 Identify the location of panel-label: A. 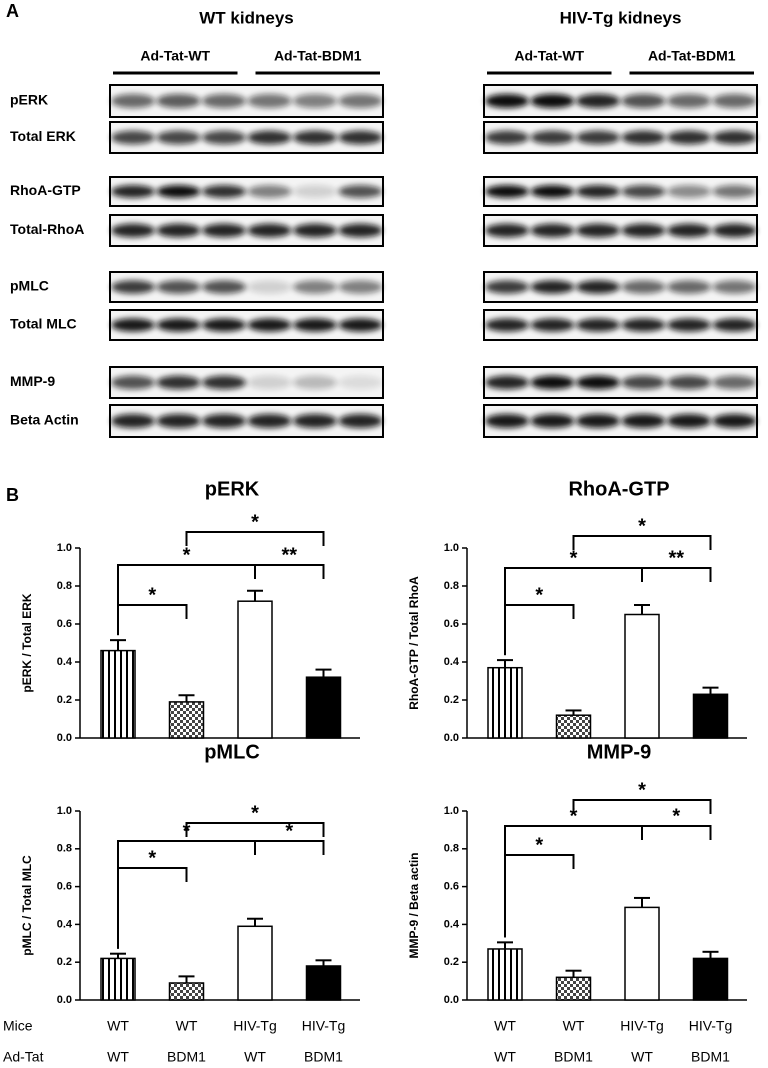
(12, 11).